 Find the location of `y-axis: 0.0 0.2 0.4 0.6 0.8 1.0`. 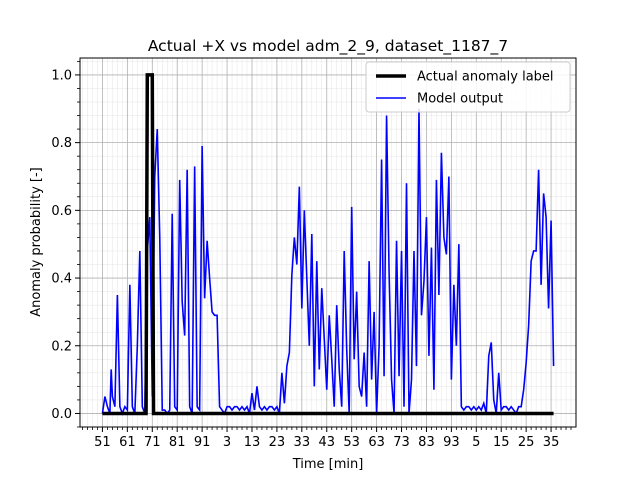

y-axis: 0.0 0.2 0.4 0.6 0.8 1.0 is located at coordinates (65, 244).